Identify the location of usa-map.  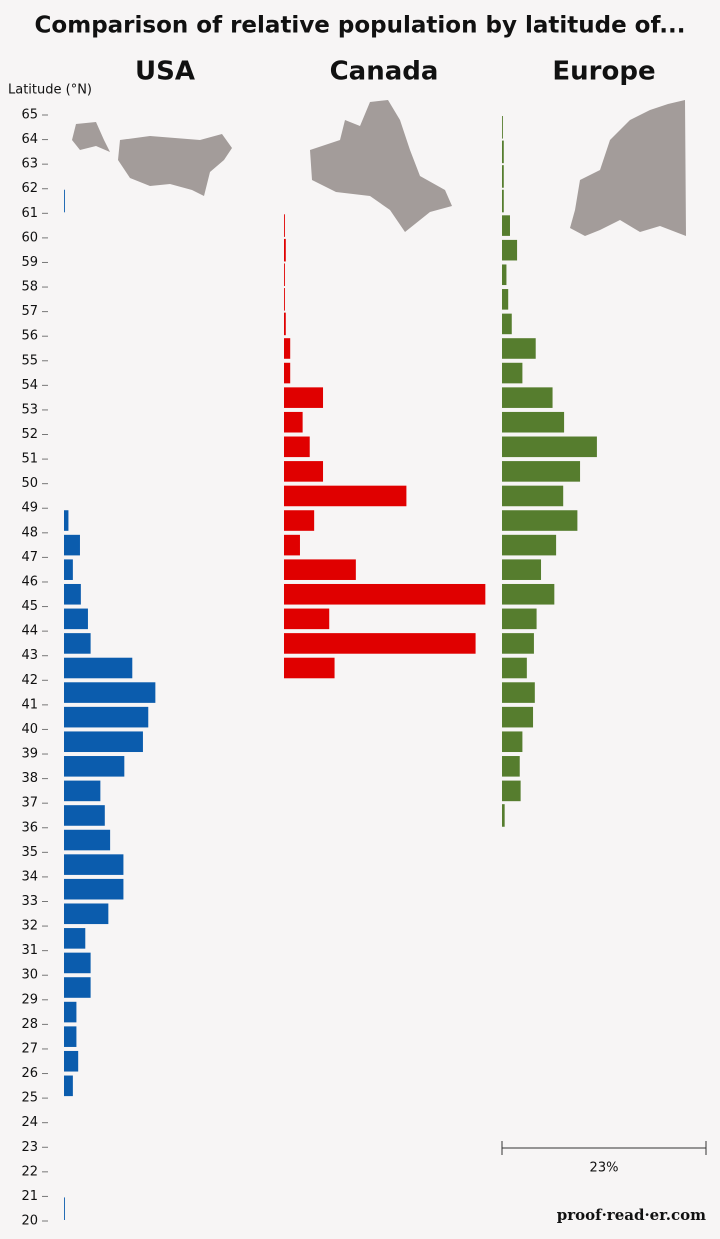
(152, 159).